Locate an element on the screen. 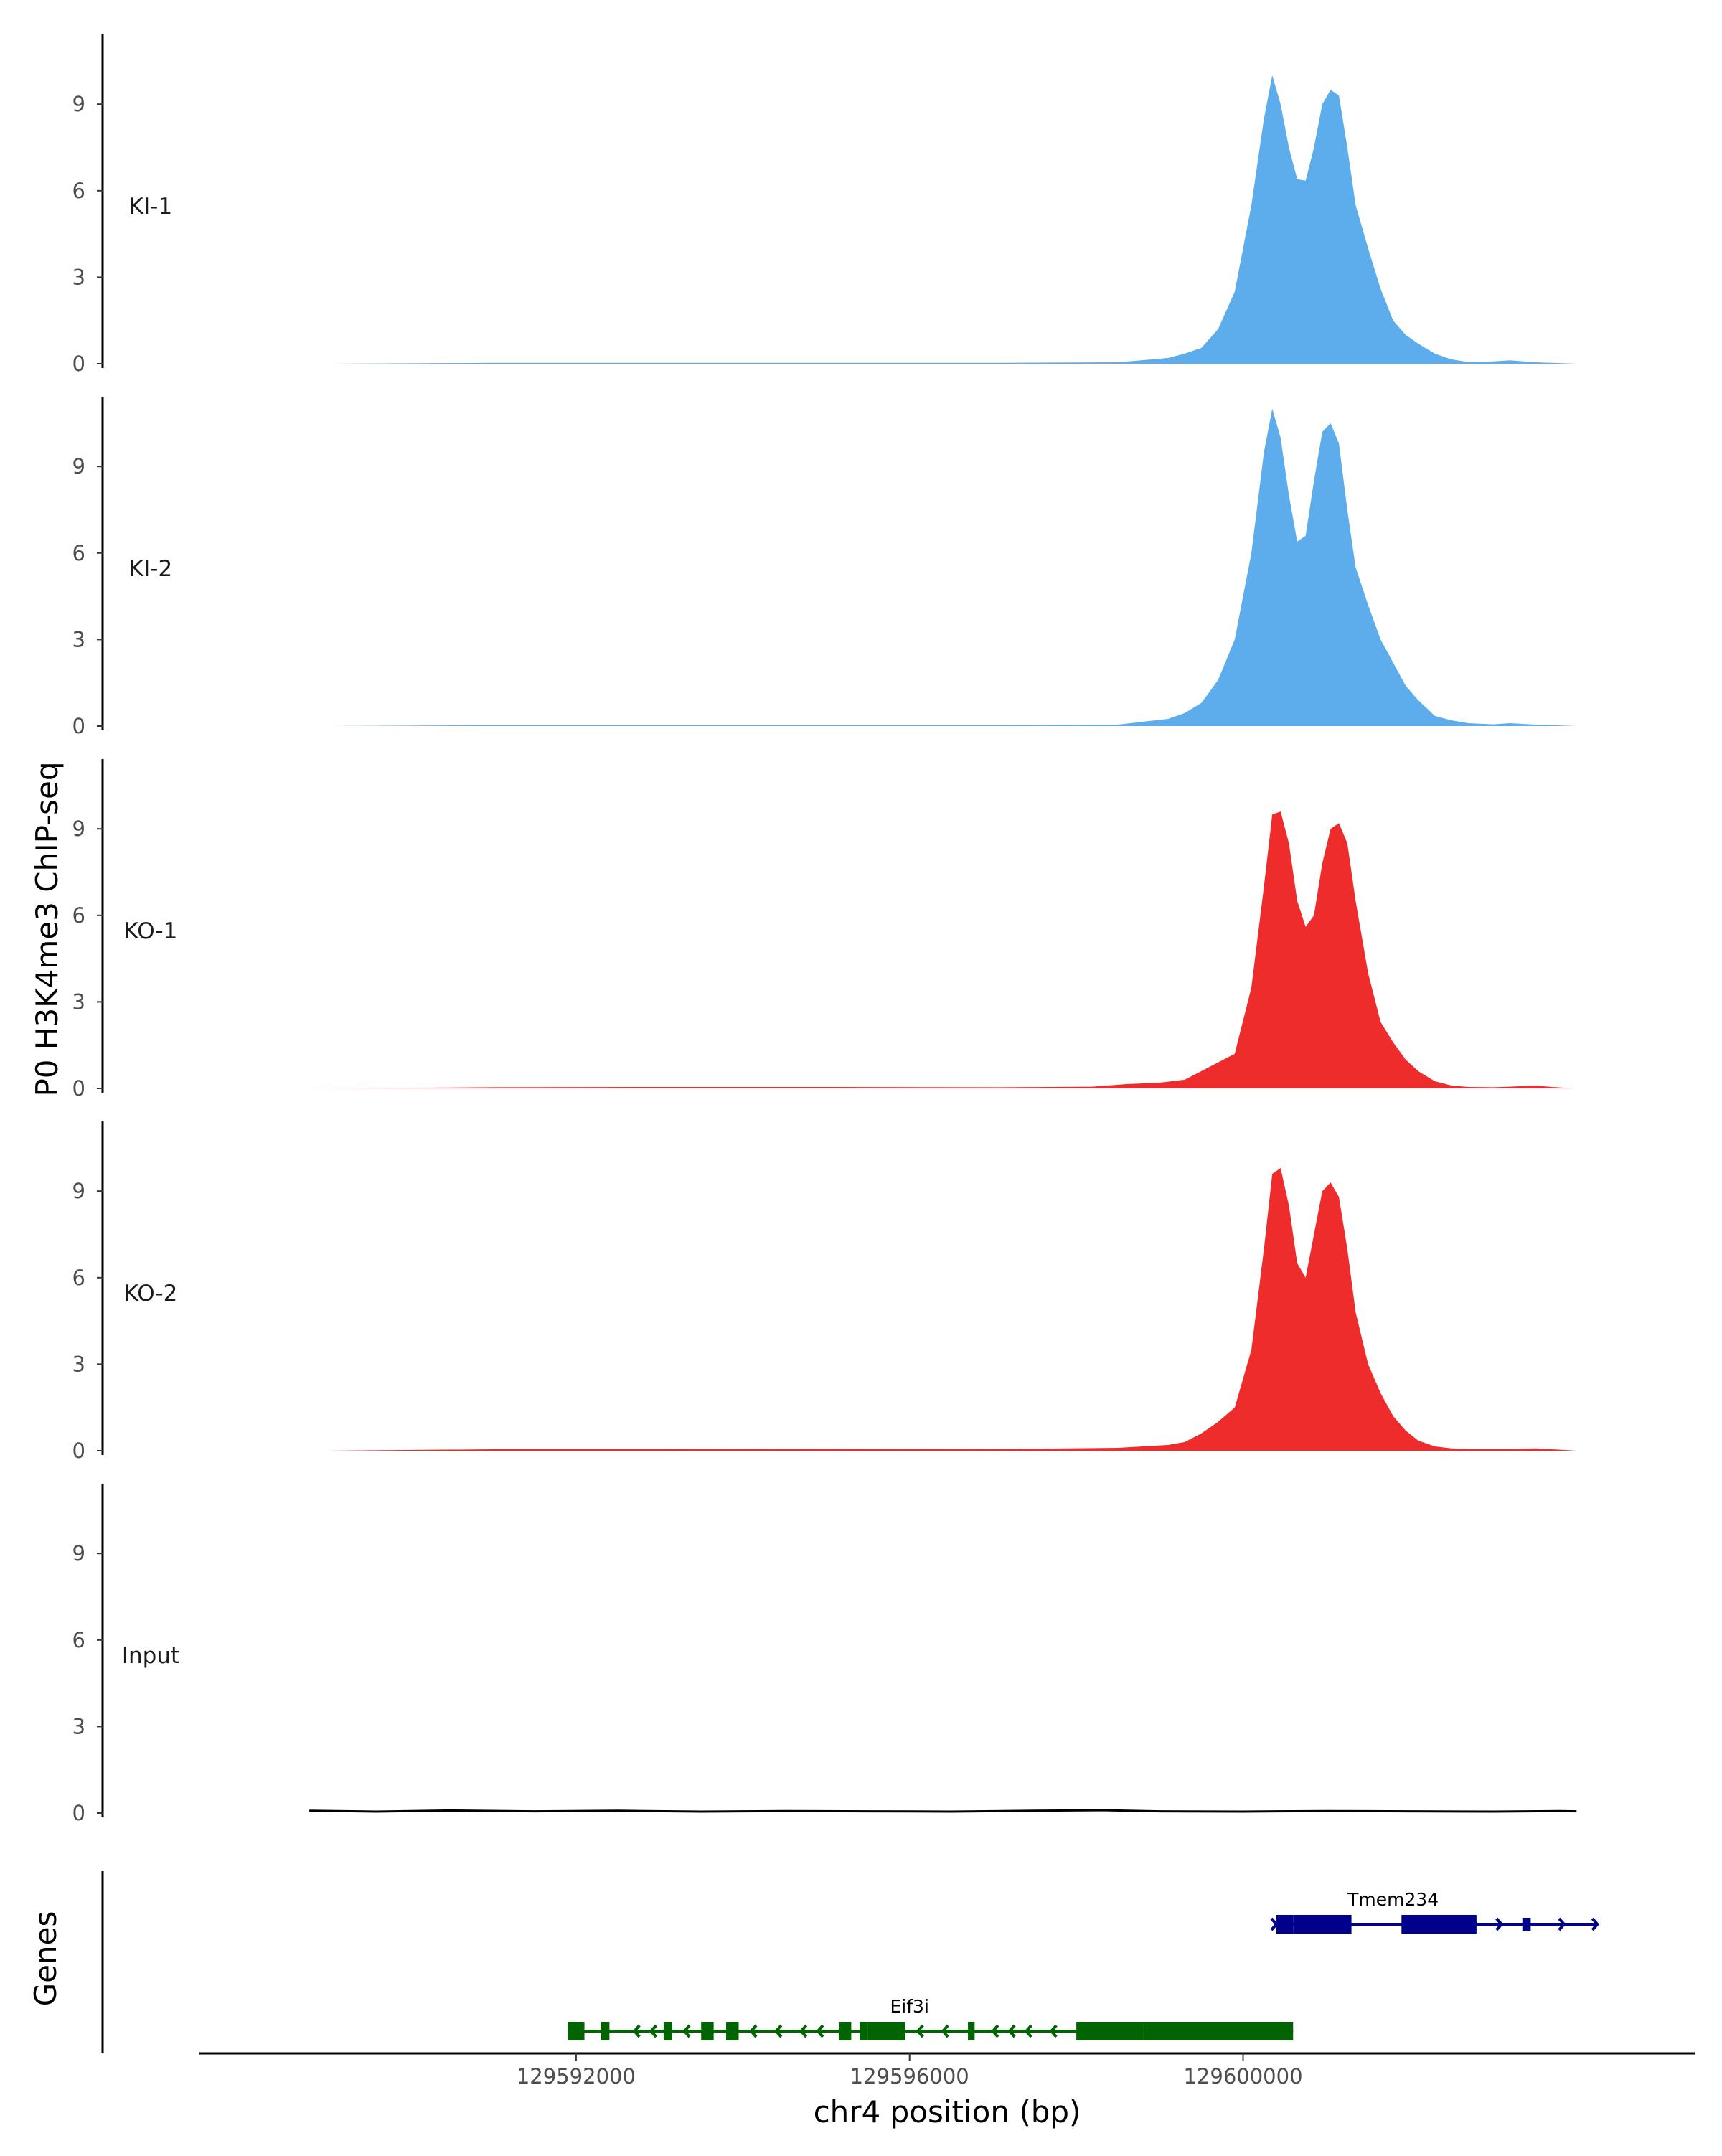  track-ki-1: 0 3 6 9 KI-1 is located at coordinates (825, 205).